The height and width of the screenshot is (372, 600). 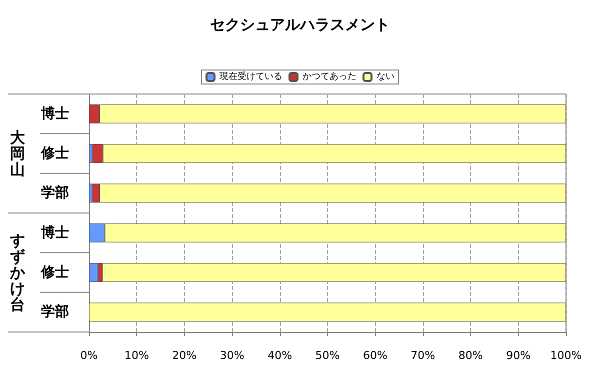 What do you see at coordinates (329, 77) in the screenshot?
I see `legend-label: かつてあった` at bounding box center [329, 77].